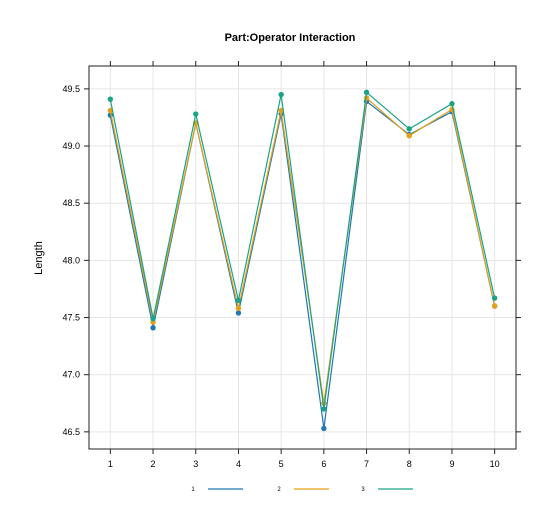  I want to click on legend-label: 2, so click(279, 490).